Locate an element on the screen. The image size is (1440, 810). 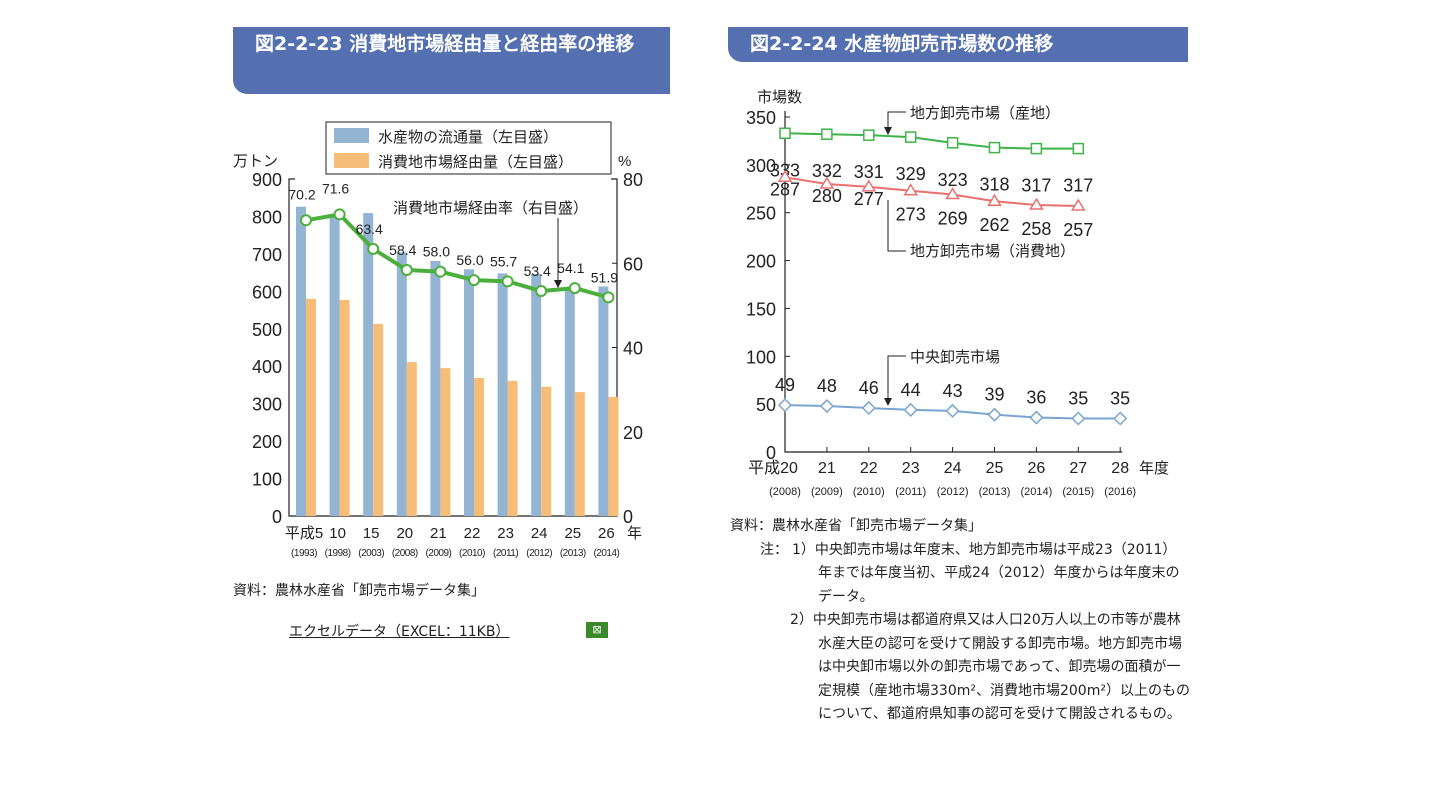
y-left-tick-label: 400 is located at coordinates (267, 367).